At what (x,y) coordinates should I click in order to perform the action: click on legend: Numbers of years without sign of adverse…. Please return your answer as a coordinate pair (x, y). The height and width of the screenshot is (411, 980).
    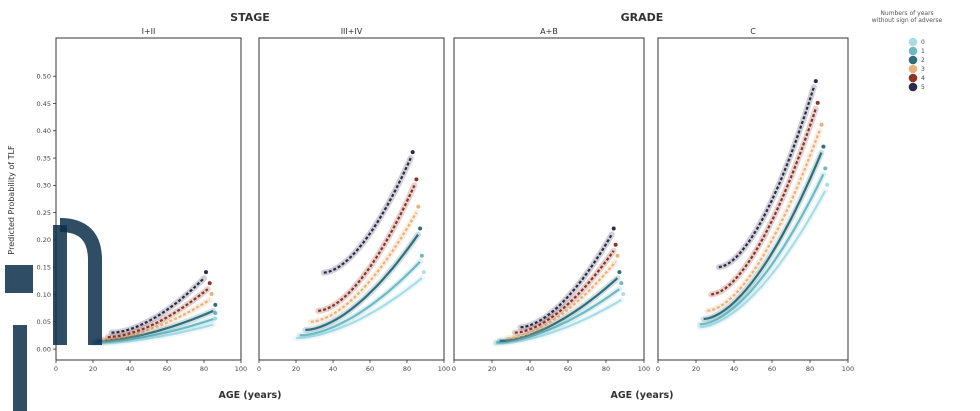
    Looking at the image, I should click on (907, 51).